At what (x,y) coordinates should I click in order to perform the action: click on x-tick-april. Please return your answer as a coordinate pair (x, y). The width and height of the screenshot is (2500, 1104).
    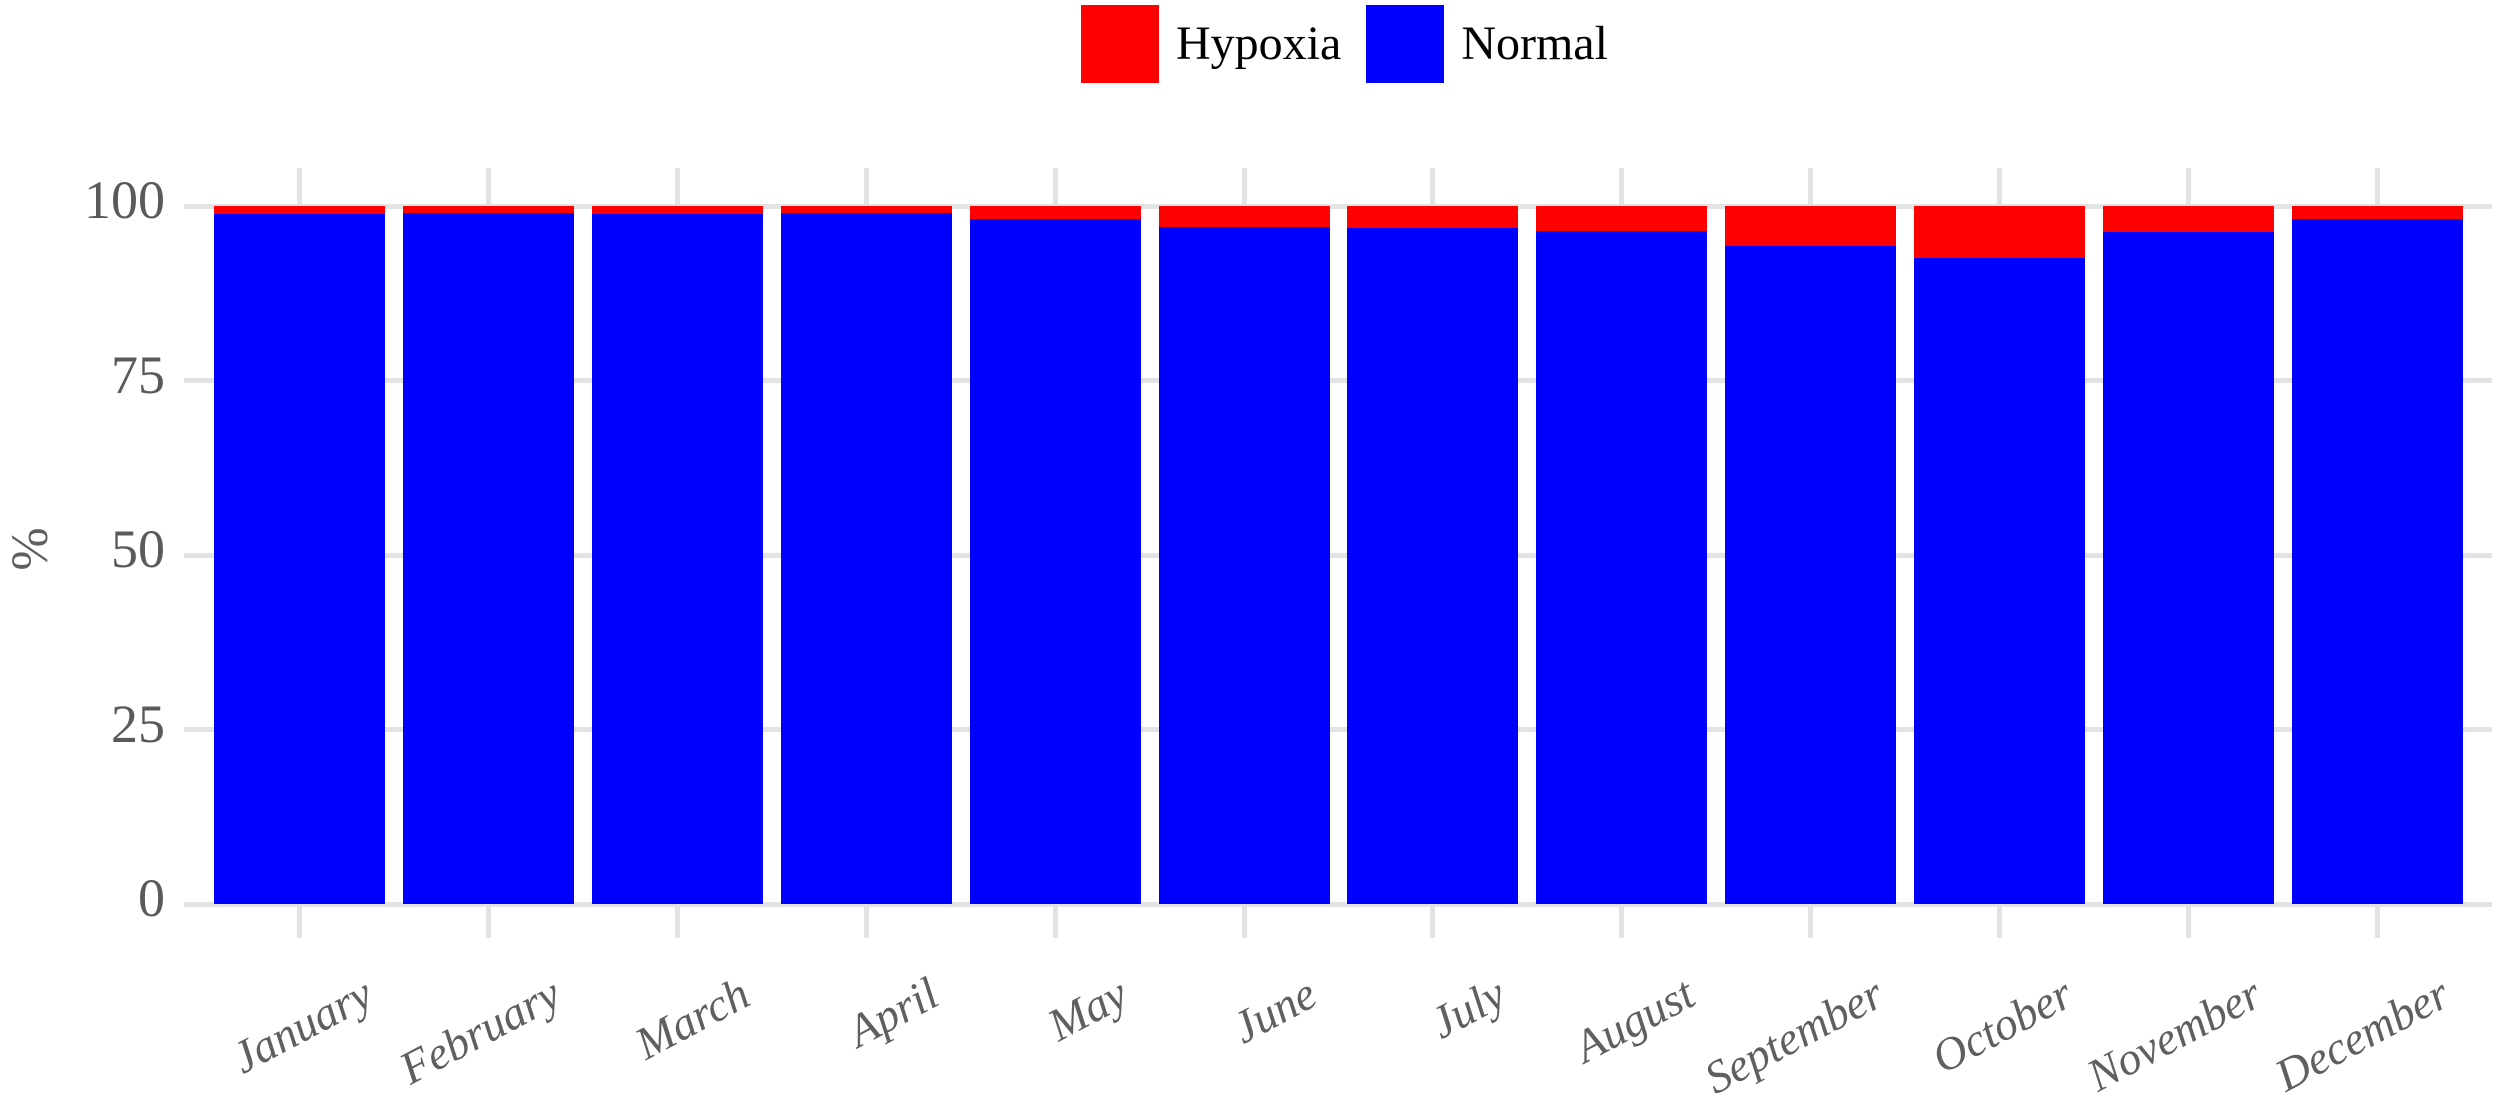
    Looking at the image, I should click on (866, 921).